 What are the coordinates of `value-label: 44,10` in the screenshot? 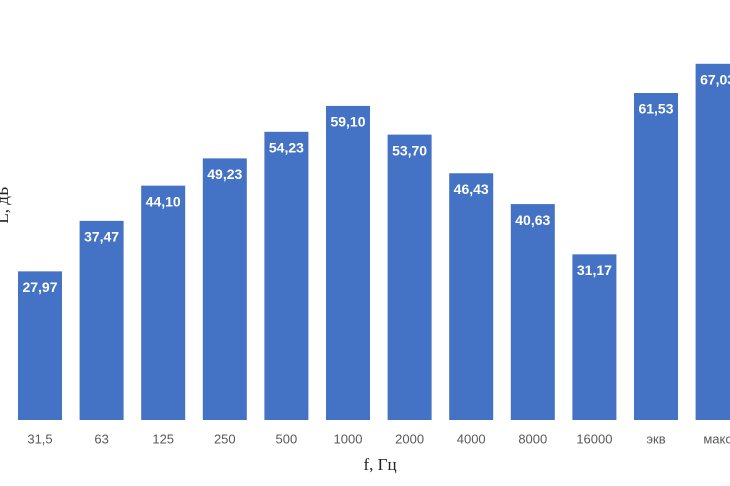 It's located at (163, 201).